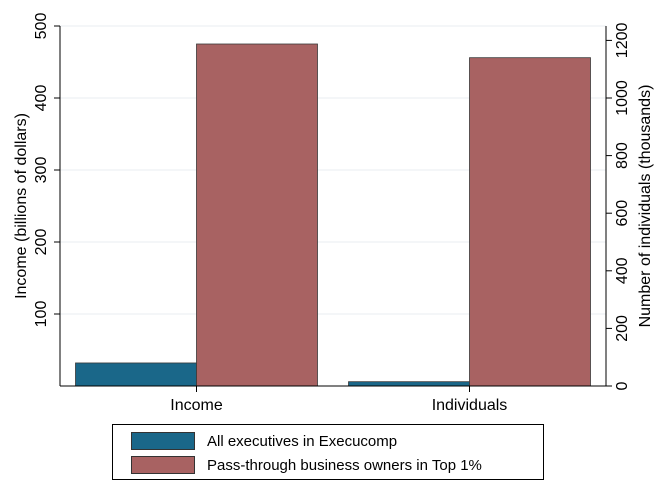 This screenshot has height=480, width=656. I want to click on x-tick-label: Income, so click(196, 405).